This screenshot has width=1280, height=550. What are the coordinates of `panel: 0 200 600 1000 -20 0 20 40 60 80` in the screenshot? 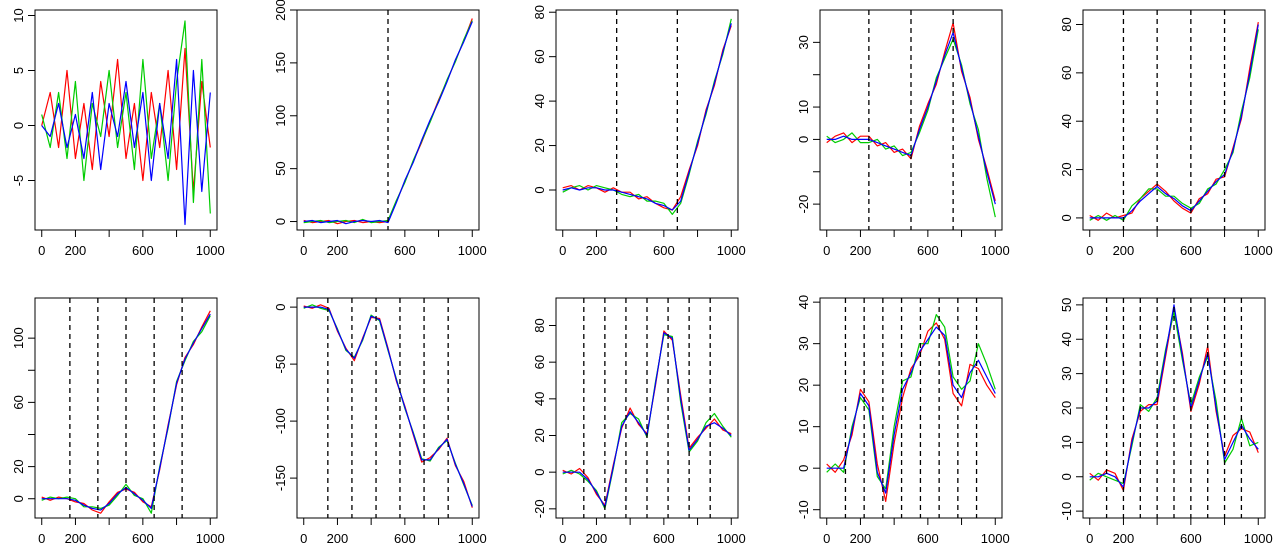 It's located at (639, 421).